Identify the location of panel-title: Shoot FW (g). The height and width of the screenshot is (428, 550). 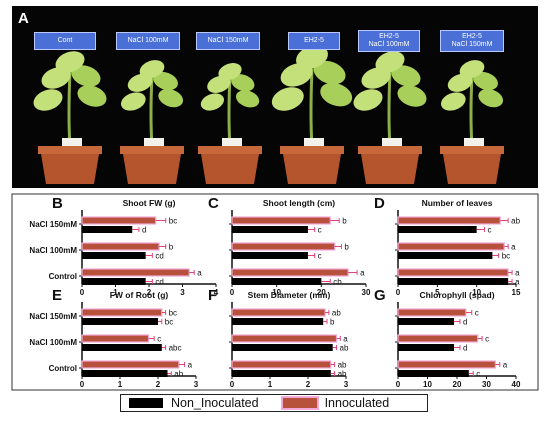
(149, 203).